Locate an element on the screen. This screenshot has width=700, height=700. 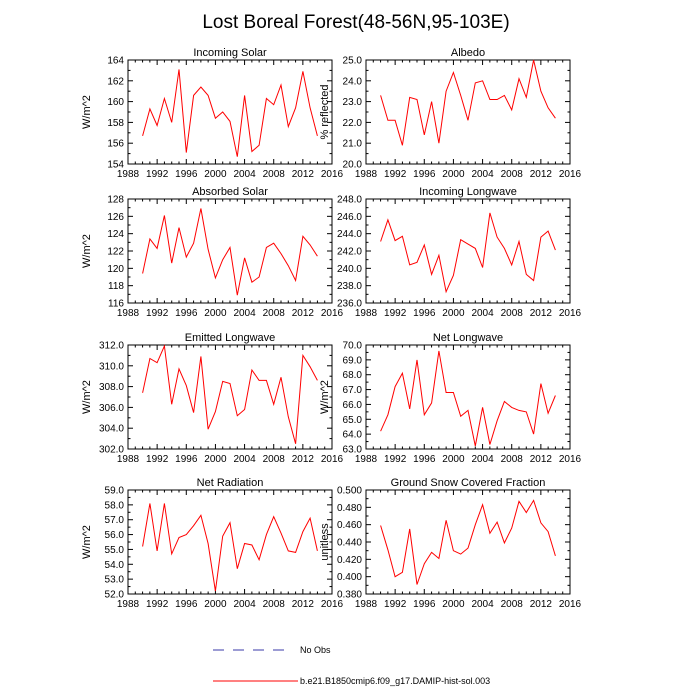
panel-title: Albedo is located at coordinates (468, 53).